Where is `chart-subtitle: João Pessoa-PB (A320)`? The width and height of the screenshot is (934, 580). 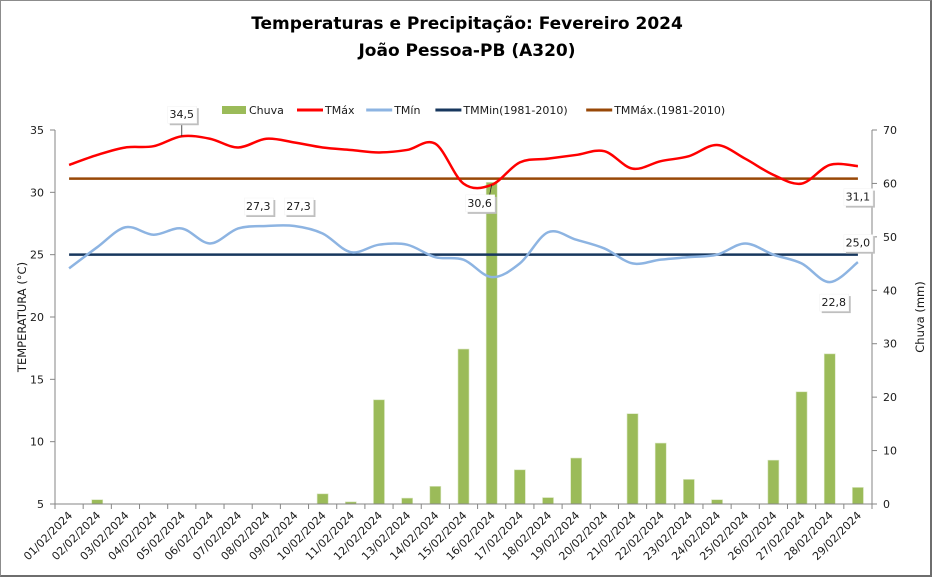 chart-subtitle: João Pessoa-PB (A320) is located at coordinates (466, 51).